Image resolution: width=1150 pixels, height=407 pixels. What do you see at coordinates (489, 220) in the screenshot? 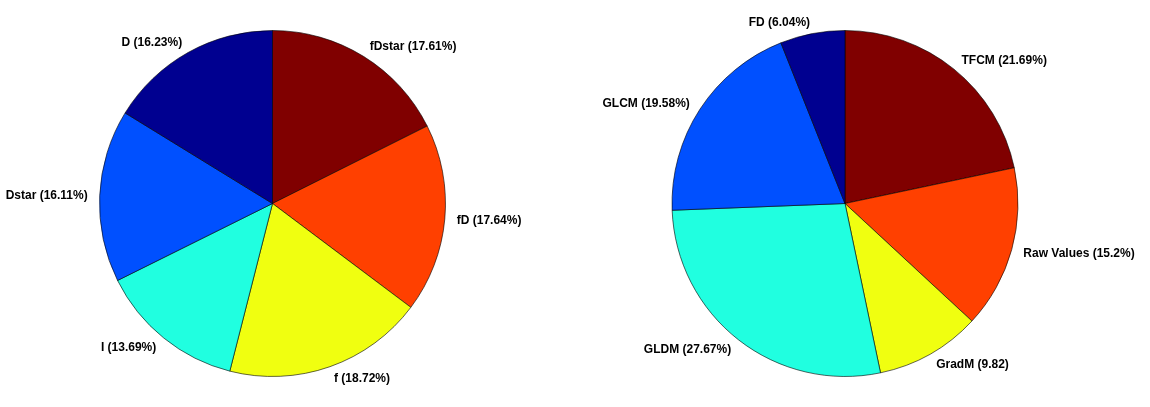
I see `slice-label: fD (17.64%)` at bounding box center [489, 220].